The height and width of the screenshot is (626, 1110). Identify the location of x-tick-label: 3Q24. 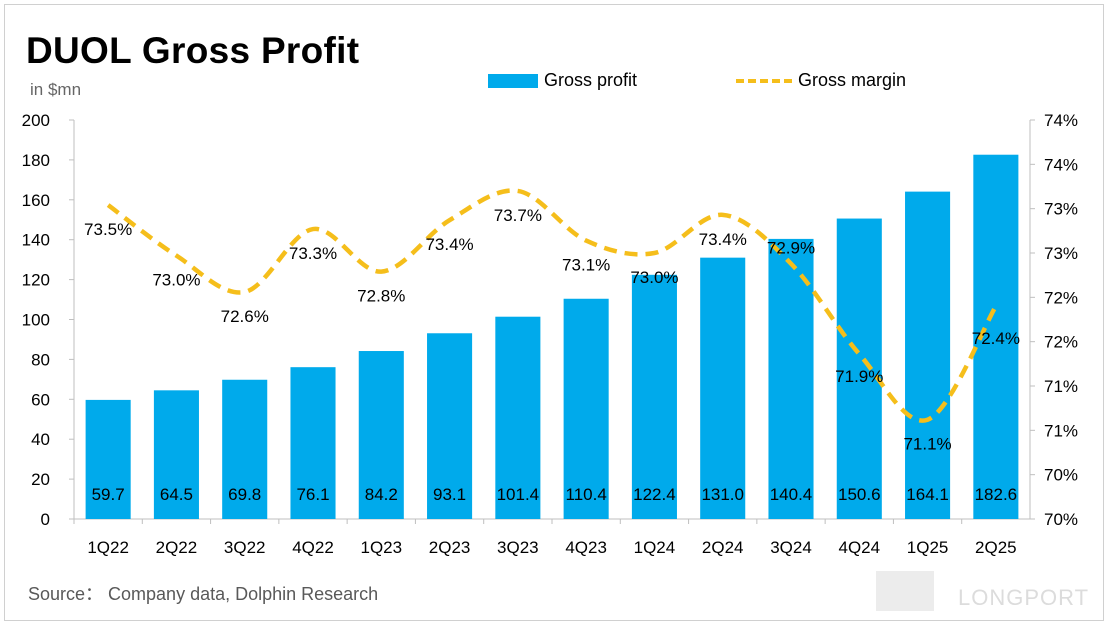
(791, 547).